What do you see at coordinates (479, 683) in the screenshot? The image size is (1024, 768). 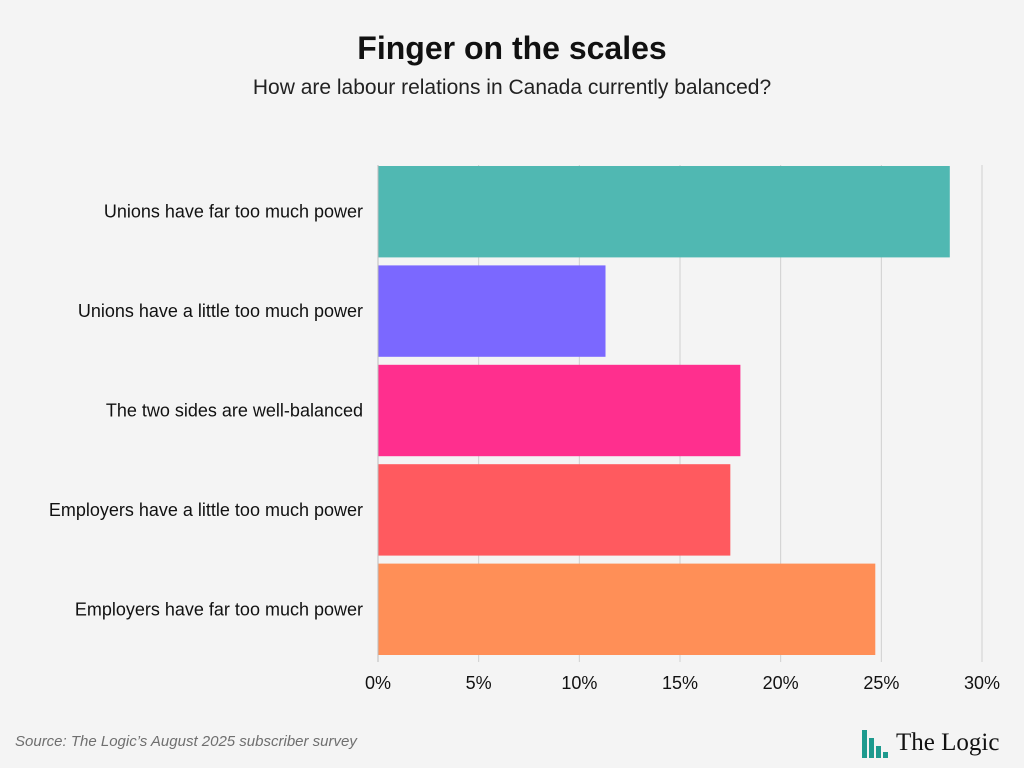 I see `x-tick-label: 5%` at bounding box center [479, 683].